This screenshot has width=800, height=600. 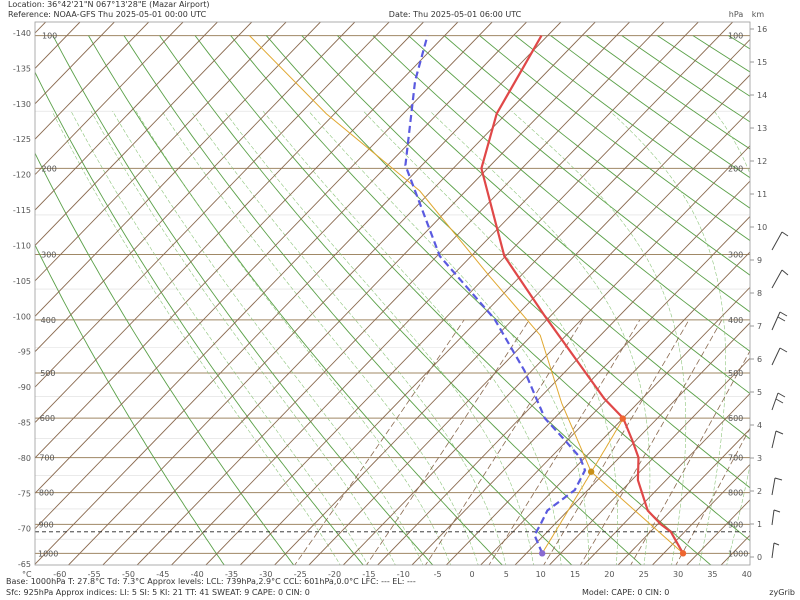 I want to click on height-label: 7, so click(x=759, y=326).